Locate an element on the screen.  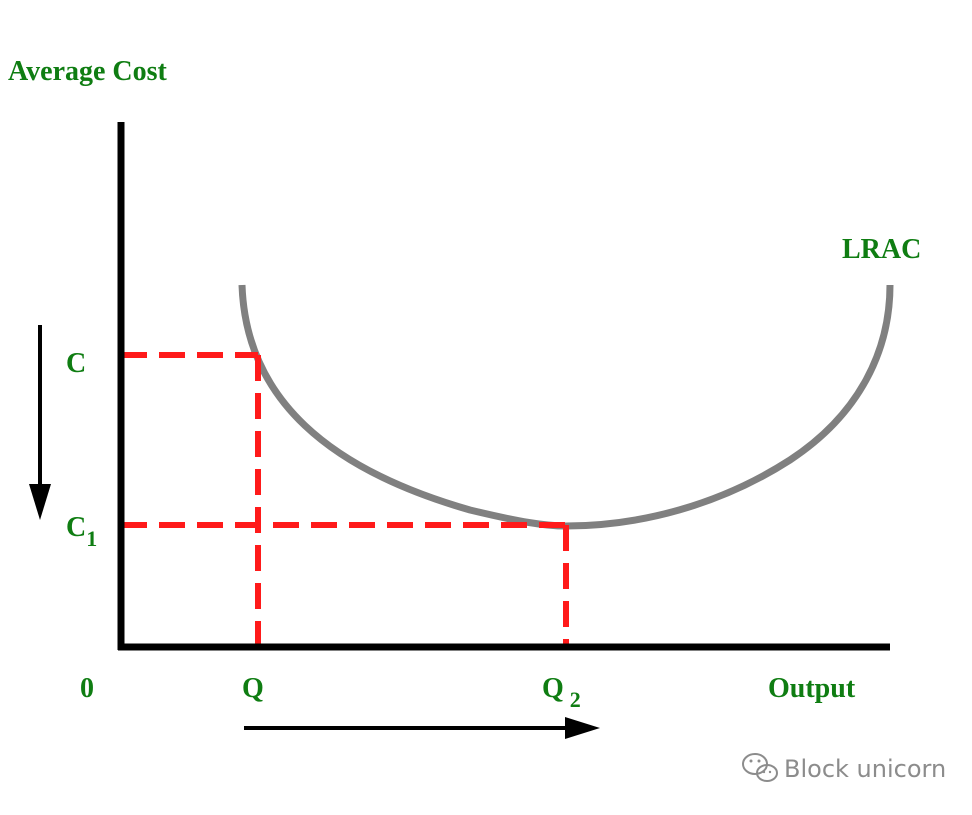
cost-down-arrow is located at coordinates (40, 422).